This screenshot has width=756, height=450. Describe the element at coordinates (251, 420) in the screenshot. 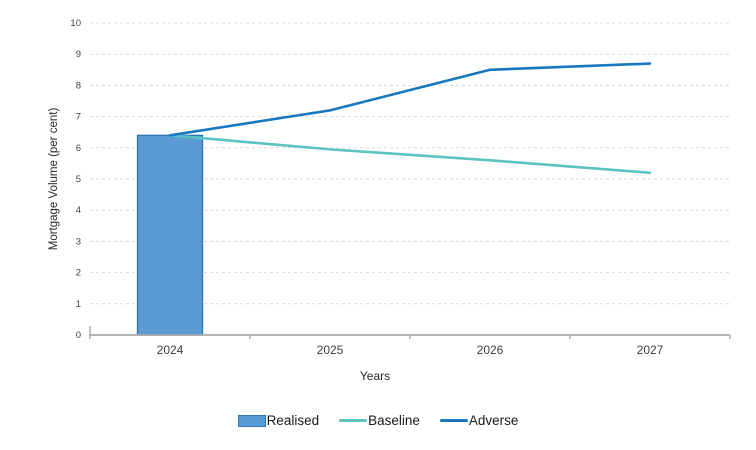

I see `realised-bar-swatch` at that location.